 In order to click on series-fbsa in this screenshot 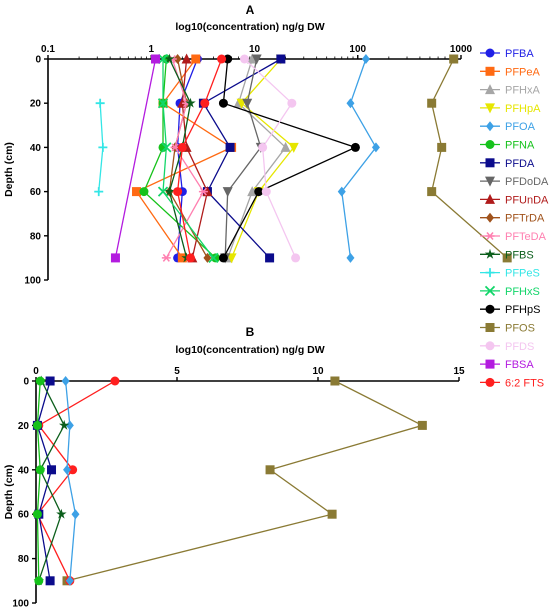, I will do `click(135, 158)`.